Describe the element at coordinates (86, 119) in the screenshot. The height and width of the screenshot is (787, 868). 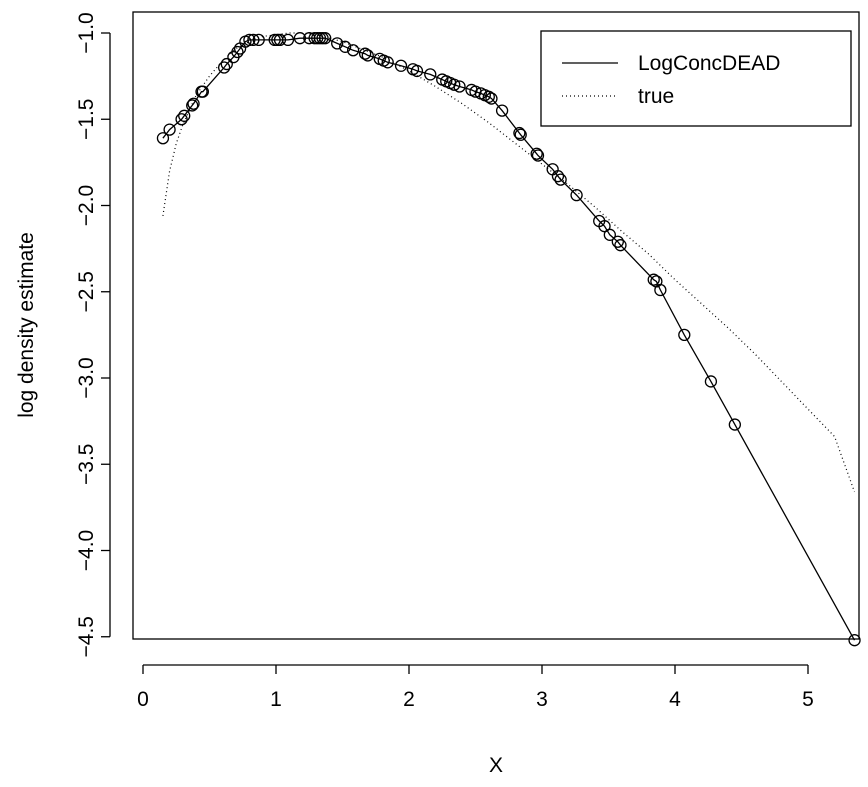
I see `y-tick-label: −1.5` at that location.